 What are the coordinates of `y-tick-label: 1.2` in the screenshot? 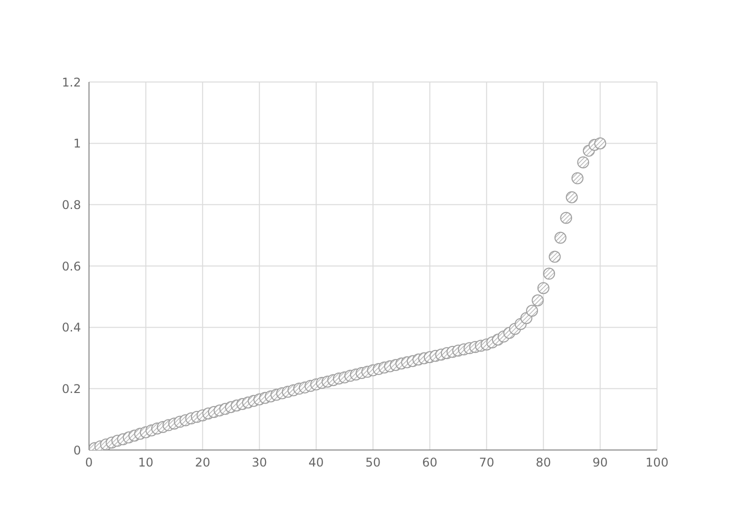 It's located at (71, 82).